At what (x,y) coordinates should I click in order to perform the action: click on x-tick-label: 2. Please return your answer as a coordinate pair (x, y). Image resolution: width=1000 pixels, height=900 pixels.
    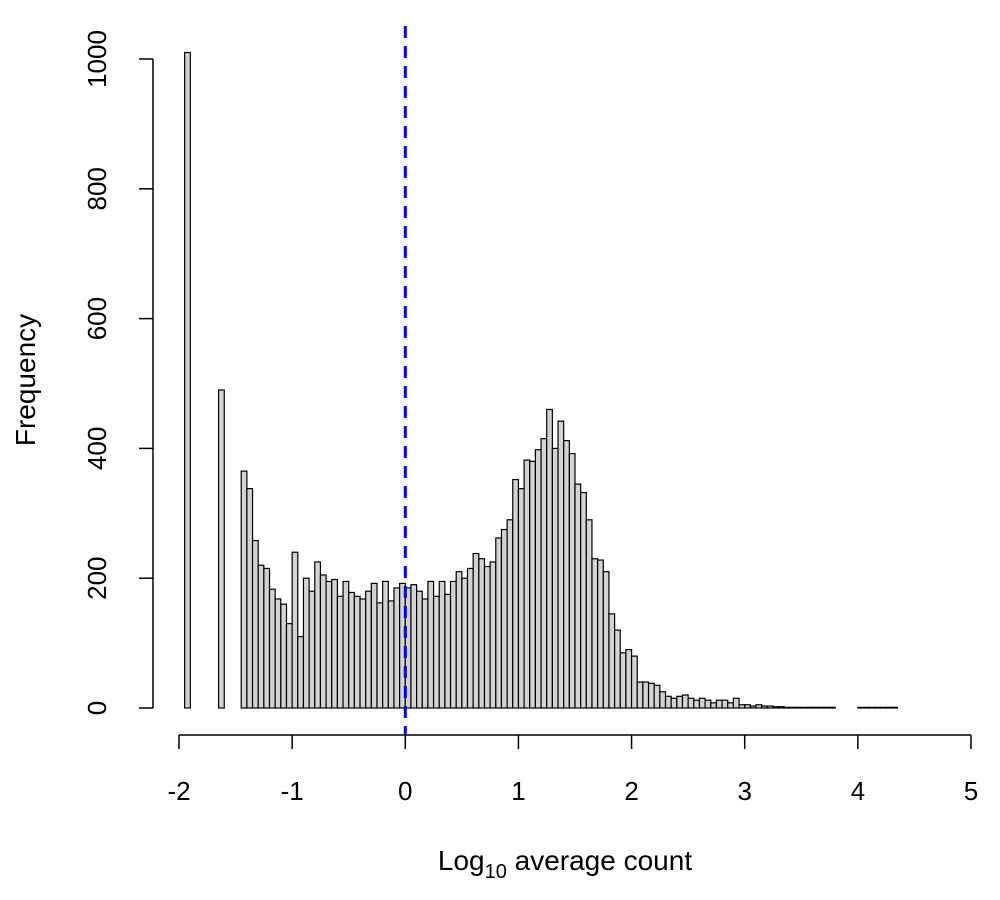
    Looking at the image, I should click on (631, 791).